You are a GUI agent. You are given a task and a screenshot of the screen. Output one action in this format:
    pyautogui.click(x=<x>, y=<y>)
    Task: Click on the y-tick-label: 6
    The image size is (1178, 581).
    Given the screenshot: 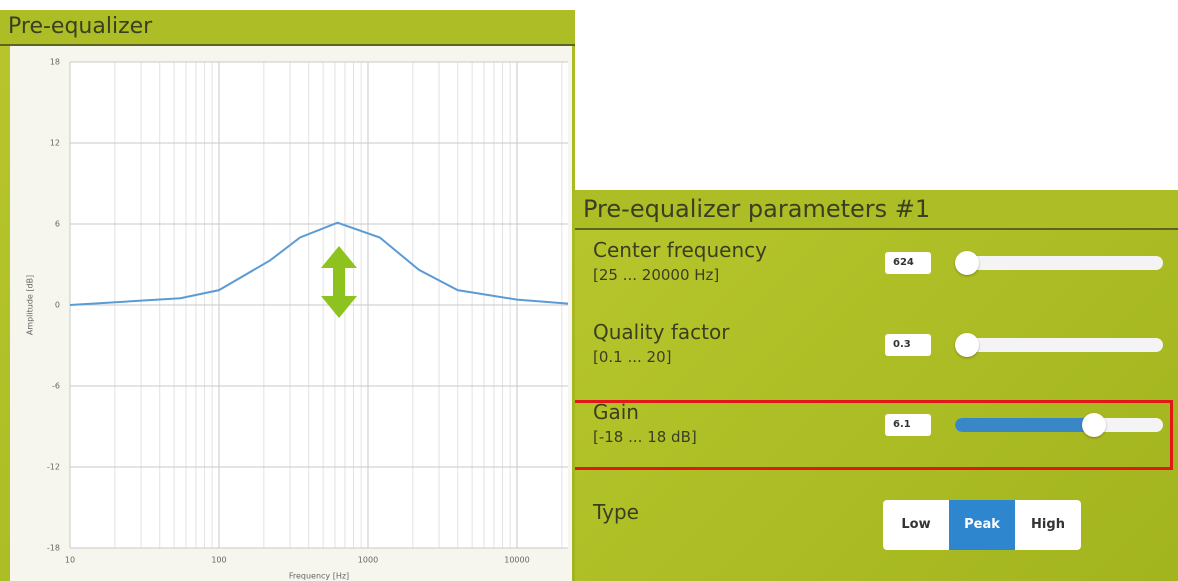 What is the action you would take?
    pyautogui.click(x=57, y=224)
    